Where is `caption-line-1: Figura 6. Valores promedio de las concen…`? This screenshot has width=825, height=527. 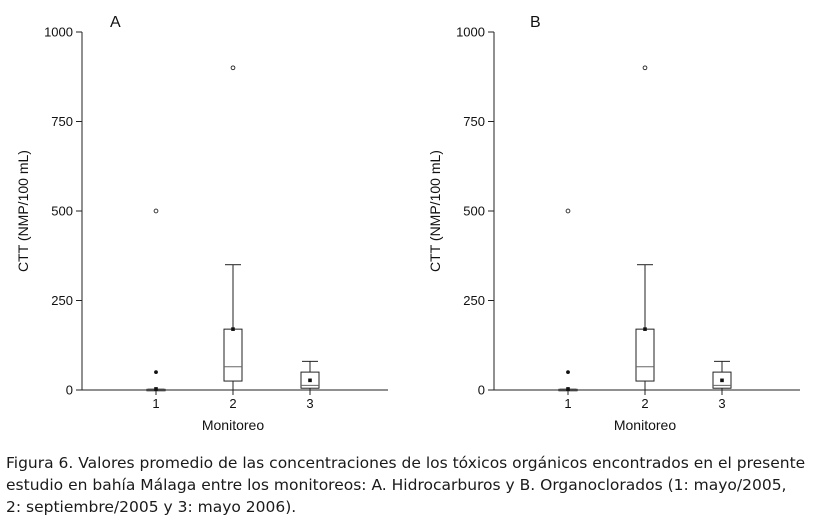 caption-line-1: Figura 6. Valores promedio de las concen… is located at coordinates (406, 463).